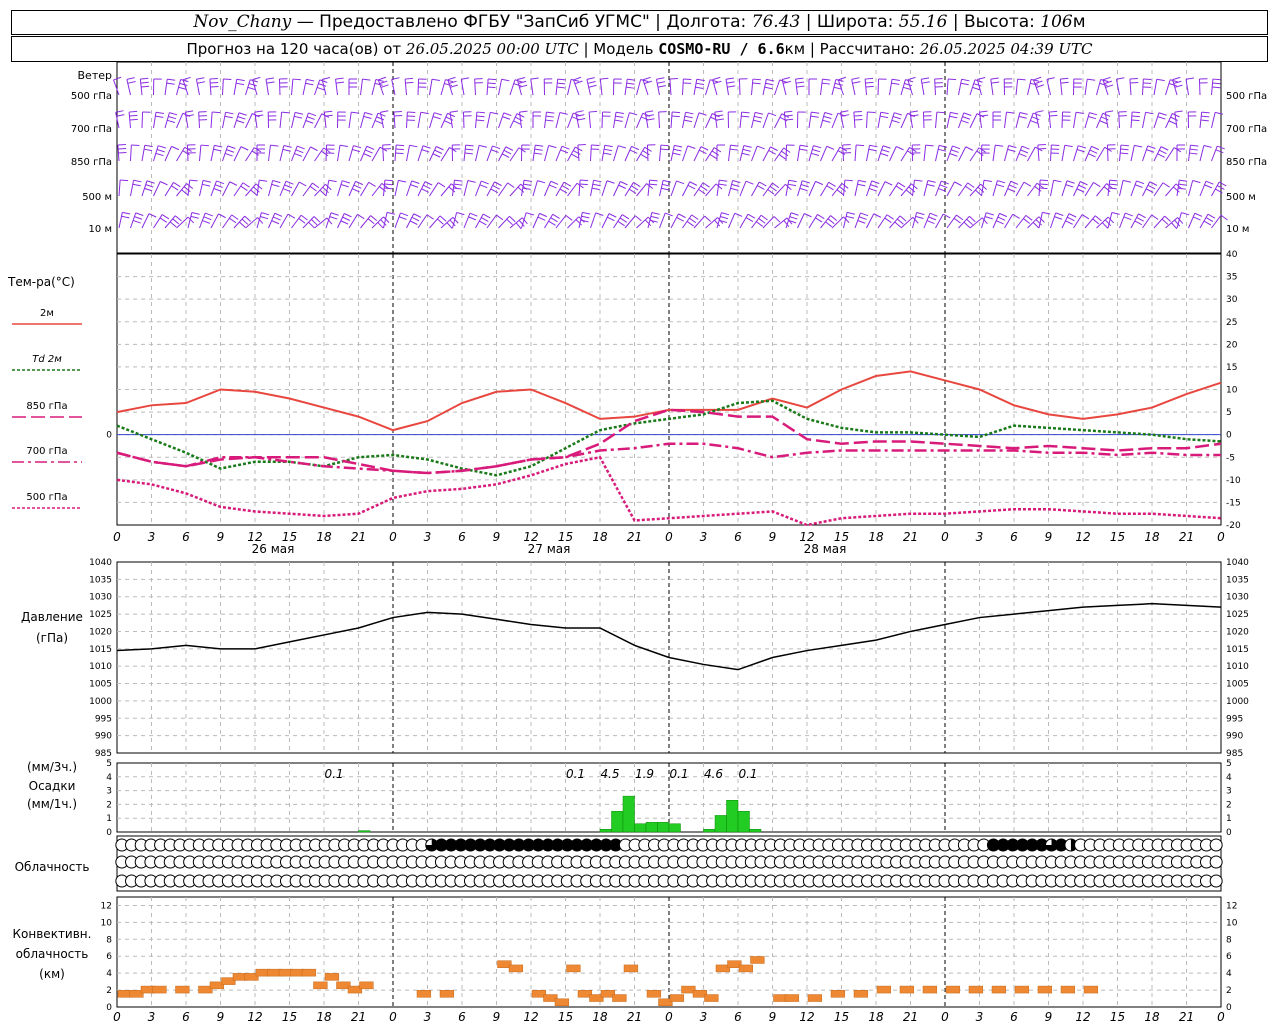 Image resolution: width=1280 pixels, height=1024 pixels. What do you see at coordinates (841, 1017) in the screenshot?
I see `conv-x-tick: 15` at bounding box center [841, 1017].